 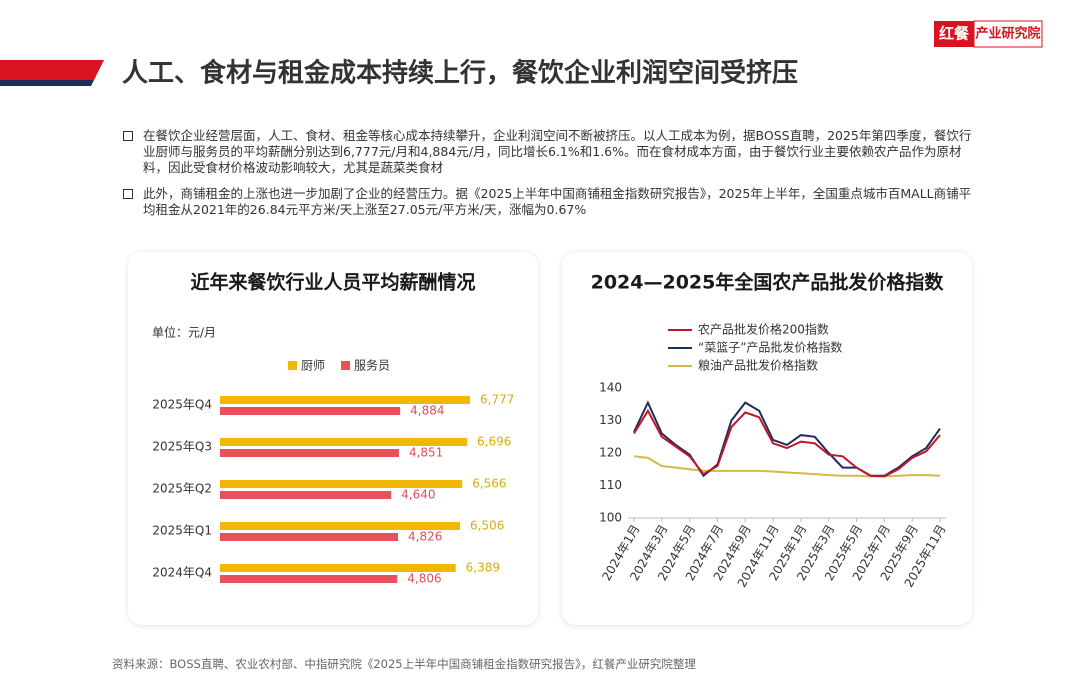 I want to click on logo-brand-box, so click(x=954, y=34).